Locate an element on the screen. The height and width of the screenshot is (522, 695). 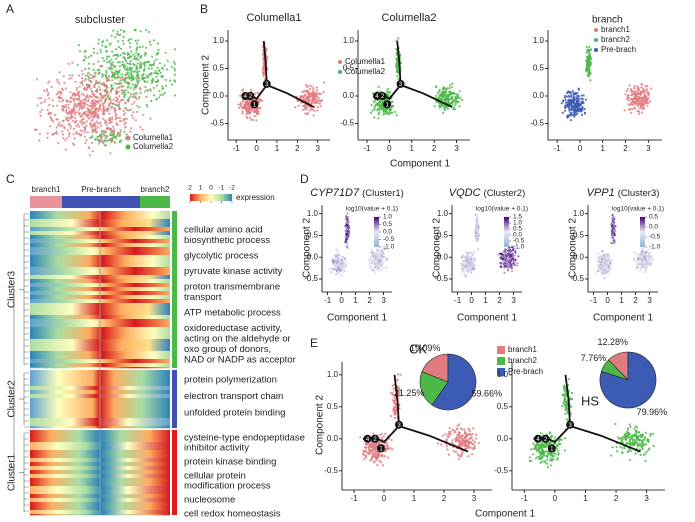
gene-name: CYP71D7 is located at coordinates (335, 193).